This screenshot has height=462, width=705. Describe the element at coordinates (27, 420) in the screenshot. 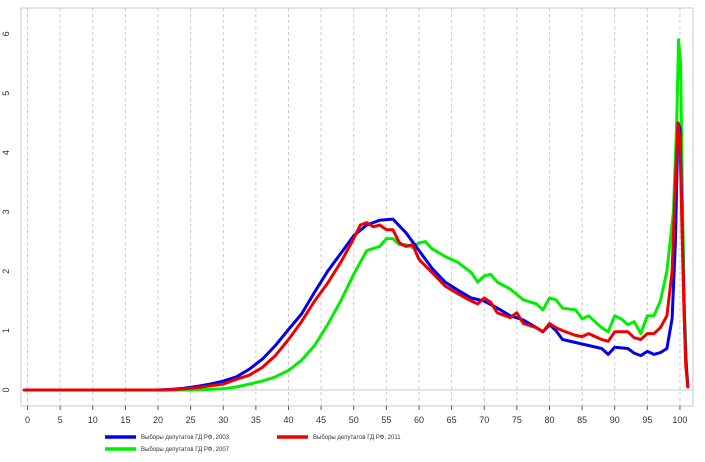

I see `x-tick-label: 0` at that location.